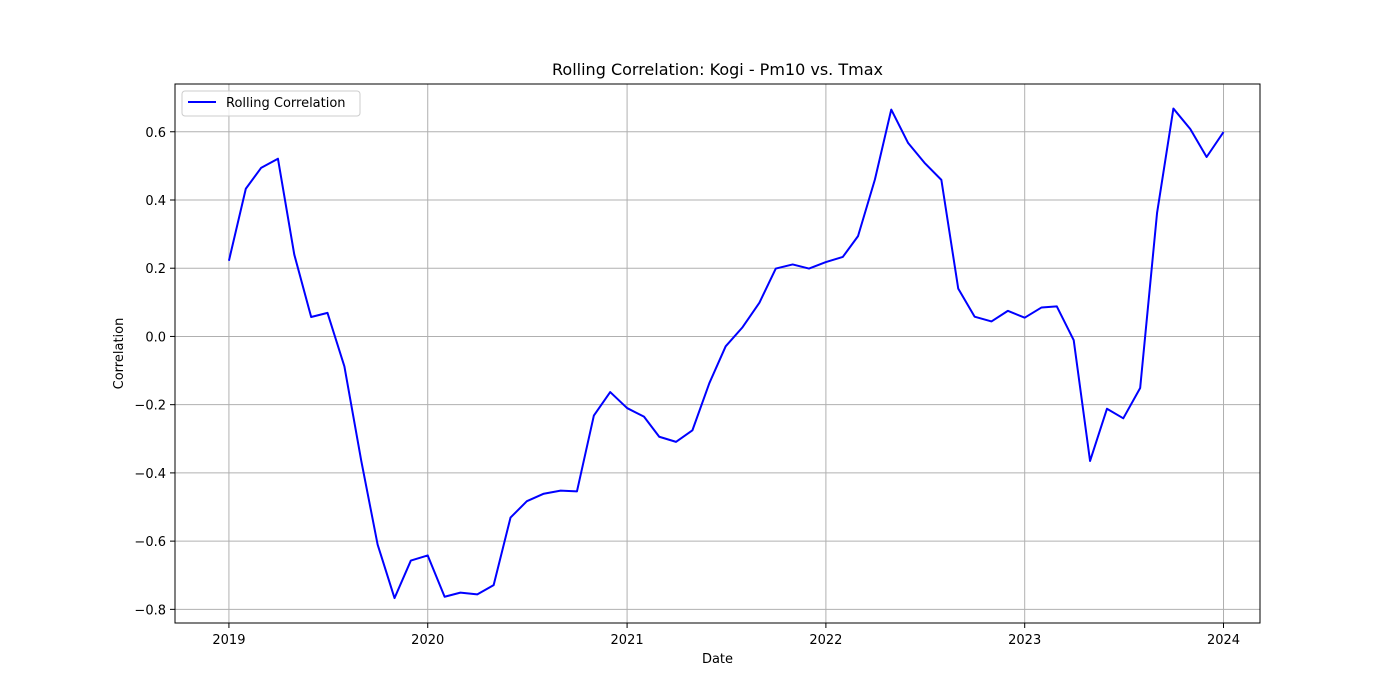 The height and width of the screenshot is (700, 1400). Describe the element at coordinates (155, 201) in the screenshot. I see `y-tick-label: 0.4` at that location.